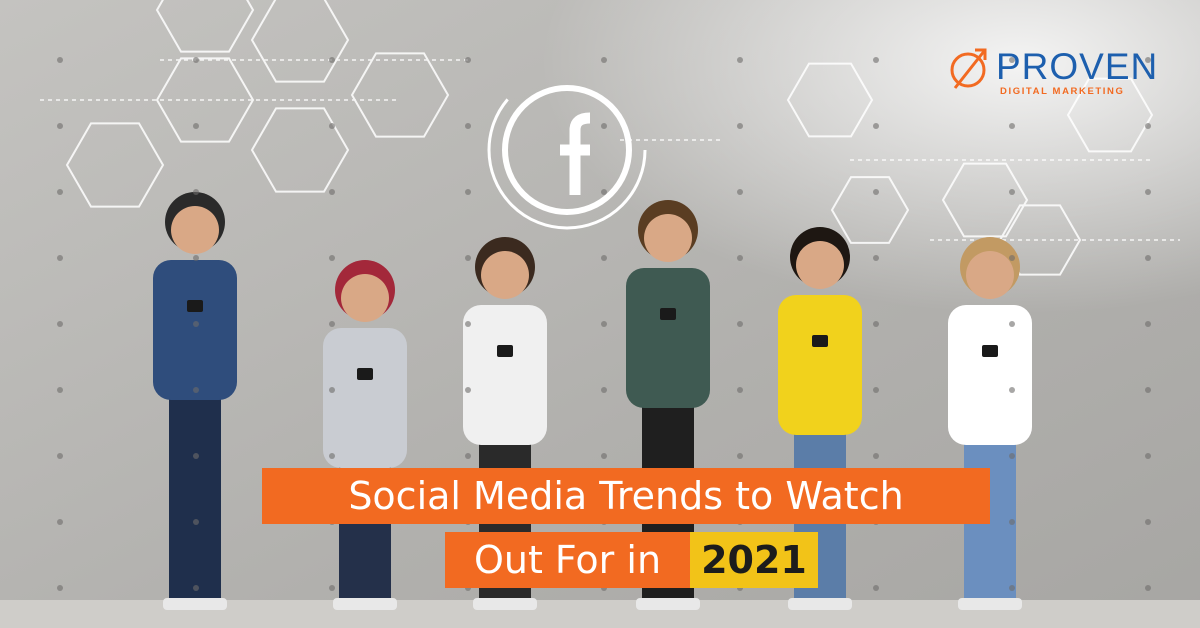 Image resolution: width=1200 pixels, height=628 pixels. I want to click on logo-tagline: DIGITAL MARKETING, so click(1062, 91).